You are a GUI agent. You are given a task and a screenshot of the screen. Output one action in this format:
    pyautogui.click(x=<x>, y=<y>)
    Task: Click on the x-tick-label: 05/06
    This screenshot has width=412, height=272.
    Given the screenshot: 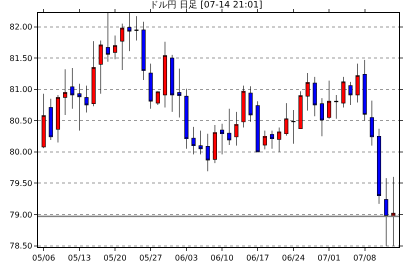 What is the action you would take?
    pyautogui.click(x=44, y=258)
    